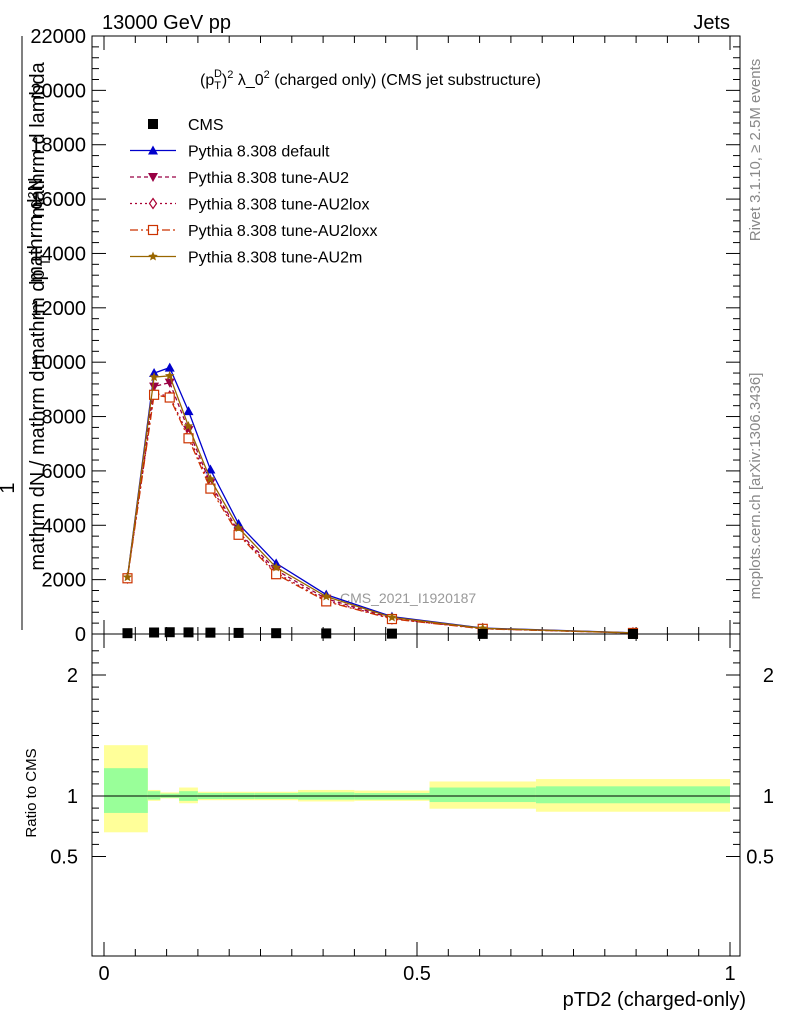  What do you see at coordinates (72, 676) in the screenshot?
I see `ratio-y-tick-label: 2` at bounding box center [72, 676].